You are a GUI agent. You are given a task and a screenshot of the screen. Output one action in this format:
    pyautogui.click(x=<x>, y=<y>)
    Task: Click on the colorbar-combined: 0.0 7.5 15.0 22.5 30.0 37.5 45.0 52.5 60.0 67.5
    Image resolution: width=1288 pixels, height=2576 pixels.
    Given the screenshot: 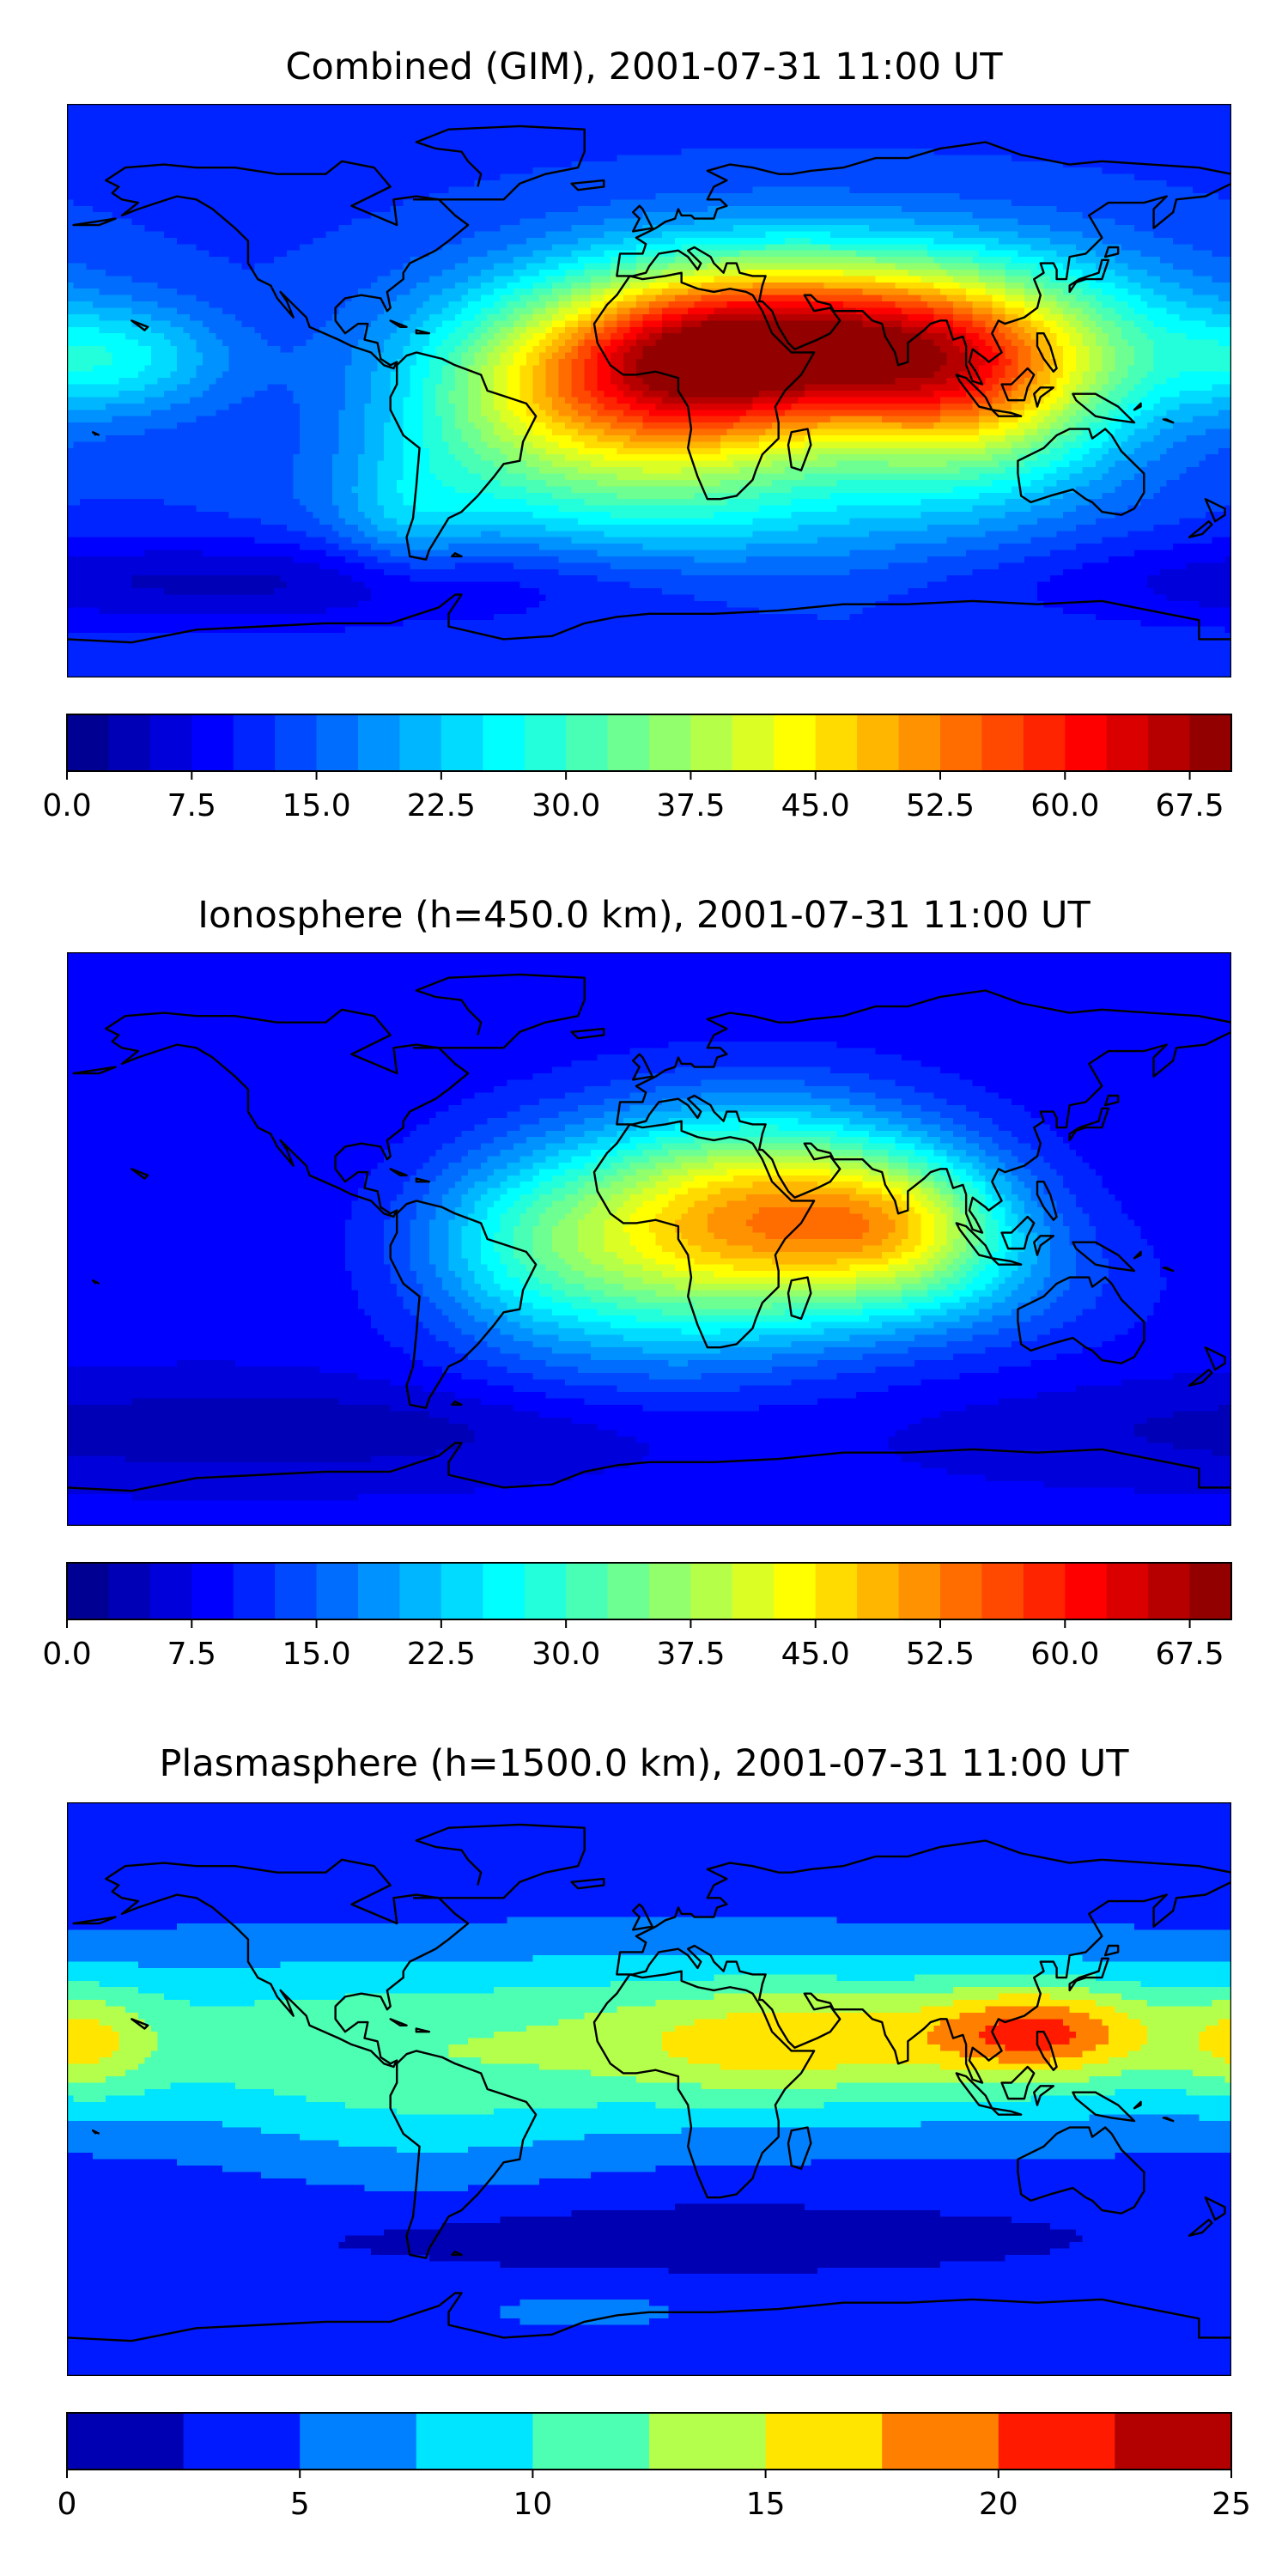 What is the action you would take?
    pyautogui.click(x=637, y=768)
    